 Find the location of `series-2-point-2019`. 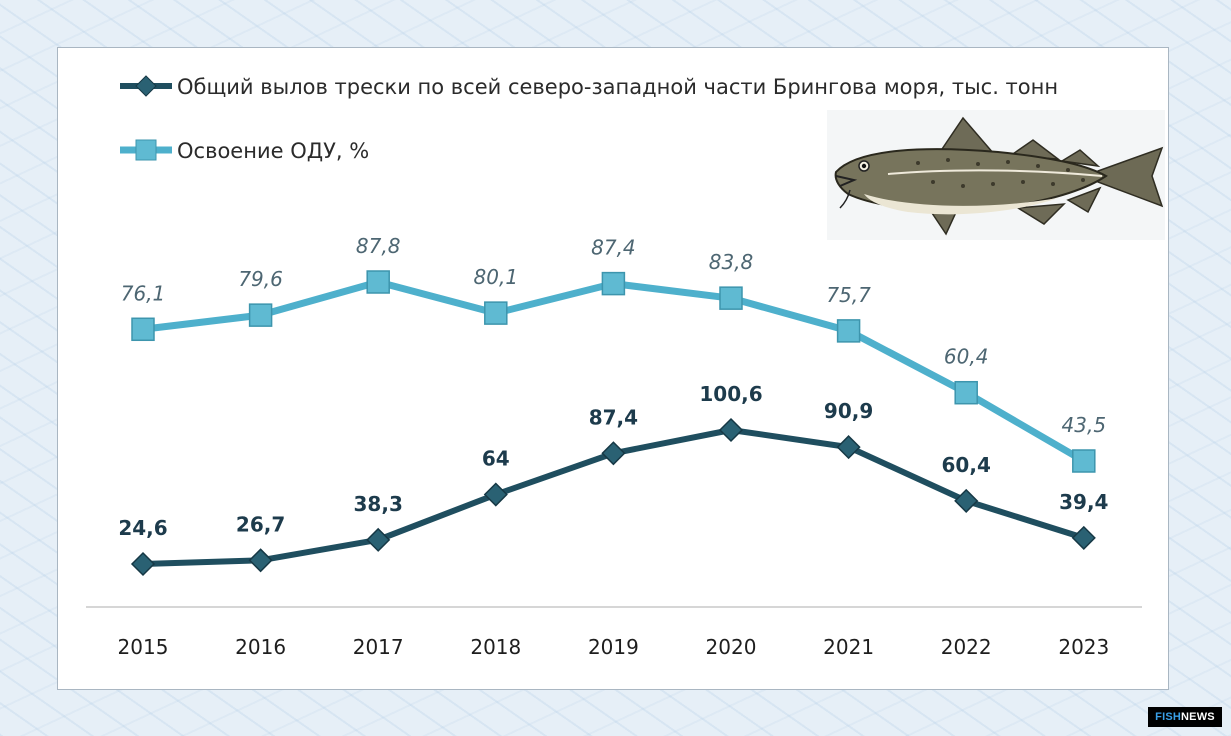

series-2-point-2019 is located at coordinates (613, 283).